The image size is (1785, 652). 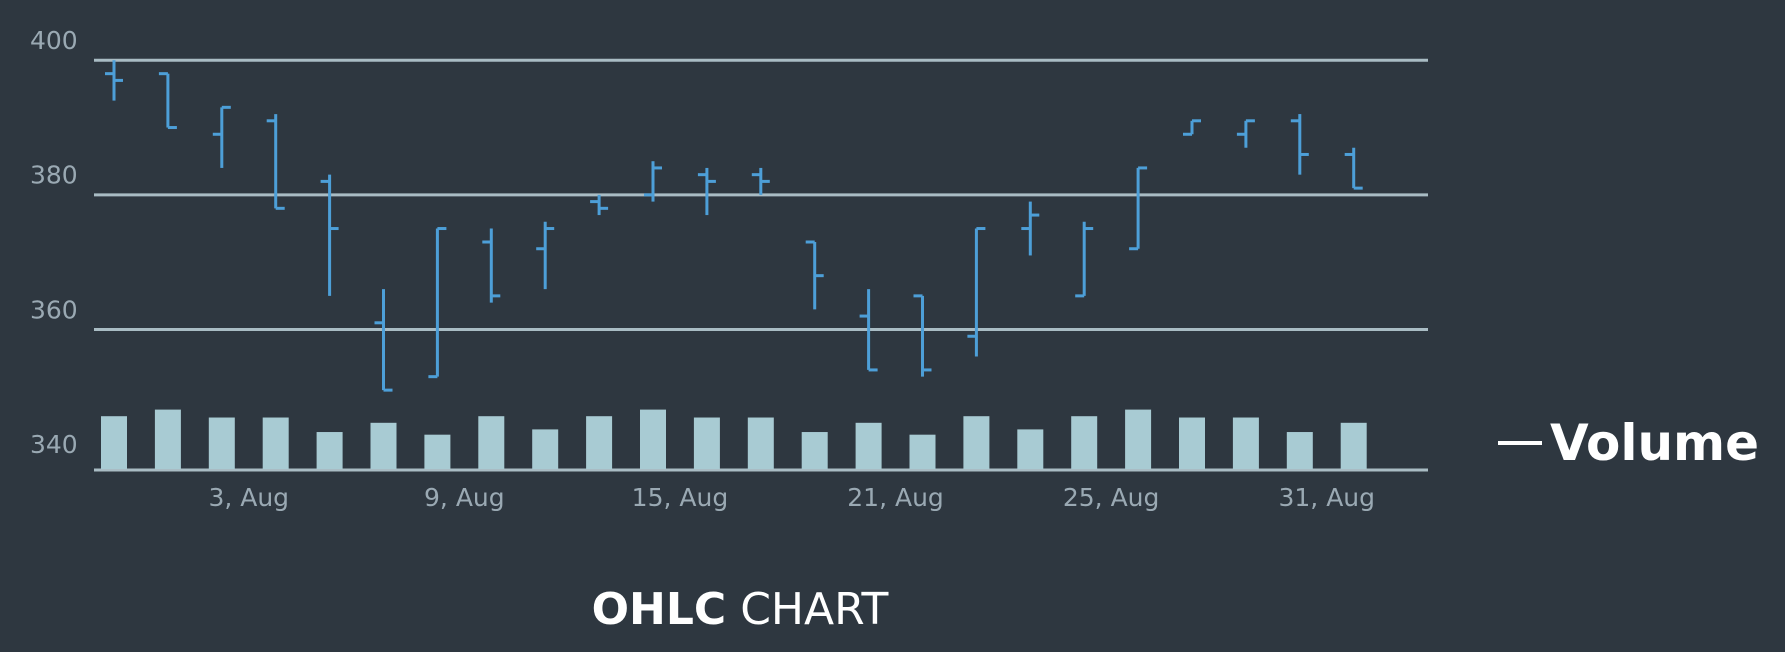 What do you see at coordinates (54, 175) in the screenshot?
I see `y-tick-label: 380` at bounding box center [54, 175].